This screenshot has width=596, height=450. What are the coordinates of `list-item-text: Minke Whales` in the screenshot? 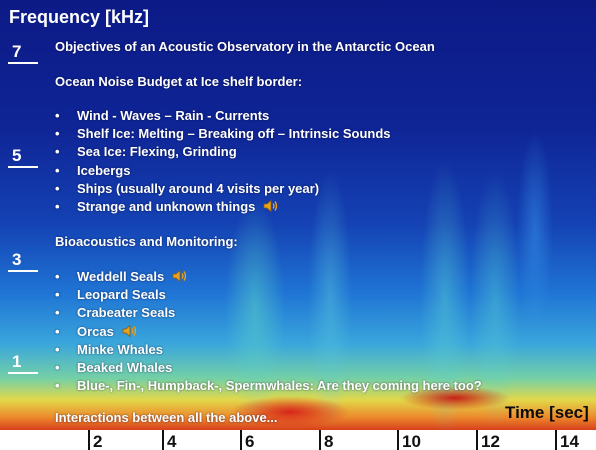 It's located at (120, 349).